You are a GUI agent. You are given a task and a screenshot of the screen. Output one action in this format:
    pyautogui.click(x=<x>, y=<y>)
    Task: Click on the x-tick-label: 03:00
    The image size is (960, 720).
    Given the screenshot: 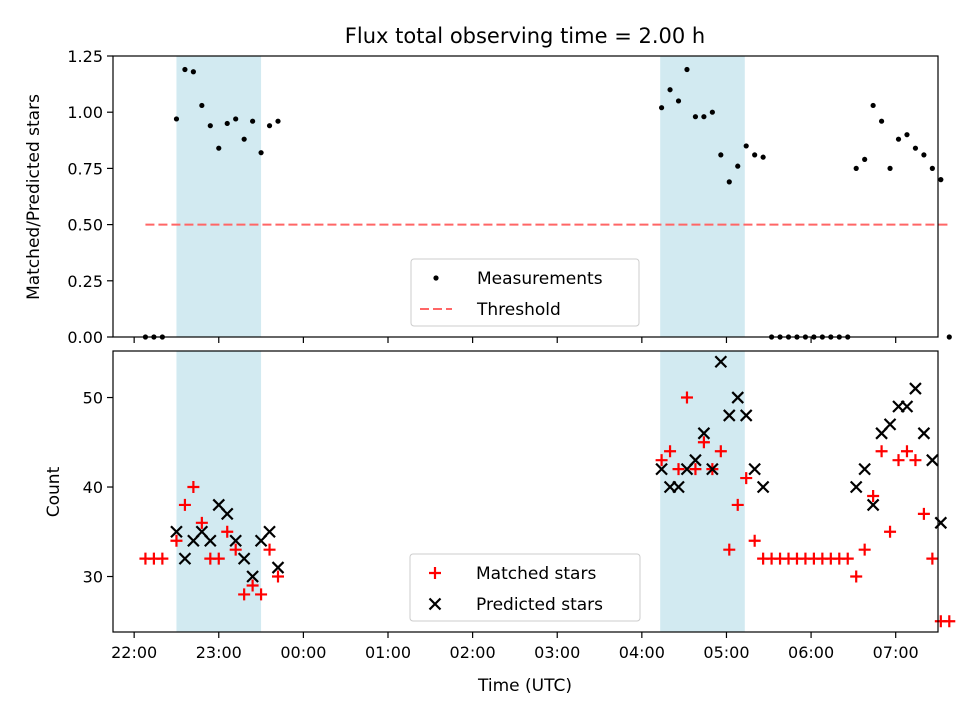 What is the action you would take?
    pyautogui.click(x=557, y=652)
    